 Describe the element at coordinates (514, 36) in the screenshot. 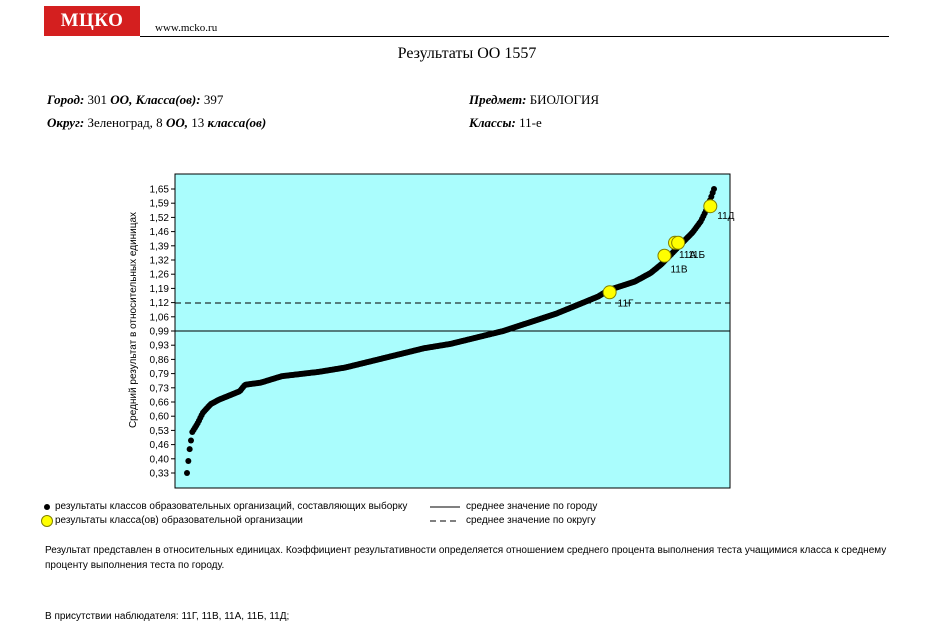

I see `header-divider` at that location.